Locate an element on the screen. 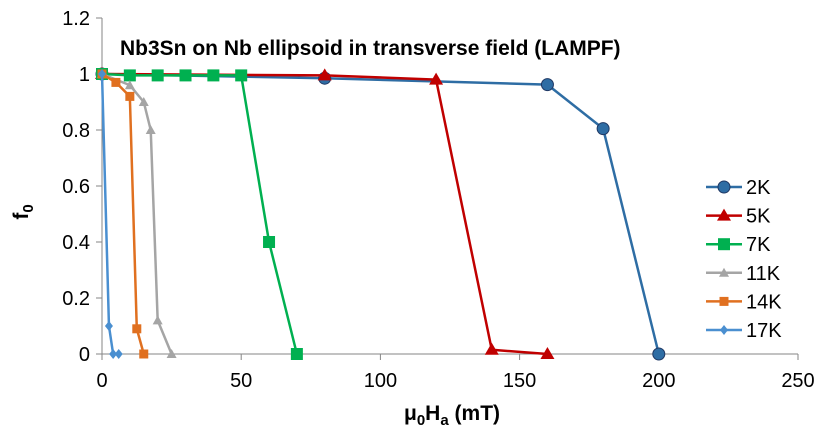 This screenshot has height=441, width=830. legend-label: 7K is located at coordinates (758, 245).